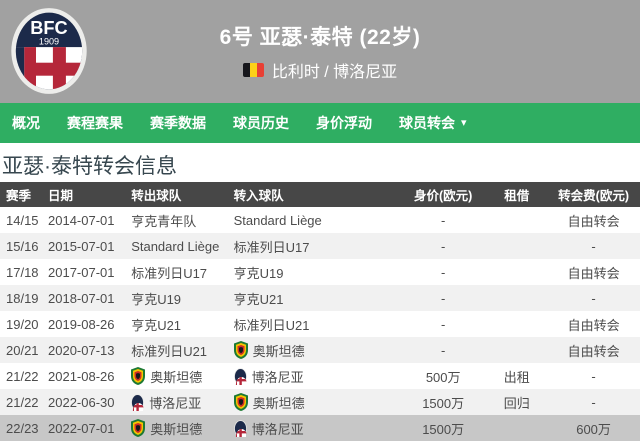 This screenshot has width=640, height=445. Describe the element at coordinates (81, 402) in the screenshot. I see `cell-date: 2022-06-30` at that location.